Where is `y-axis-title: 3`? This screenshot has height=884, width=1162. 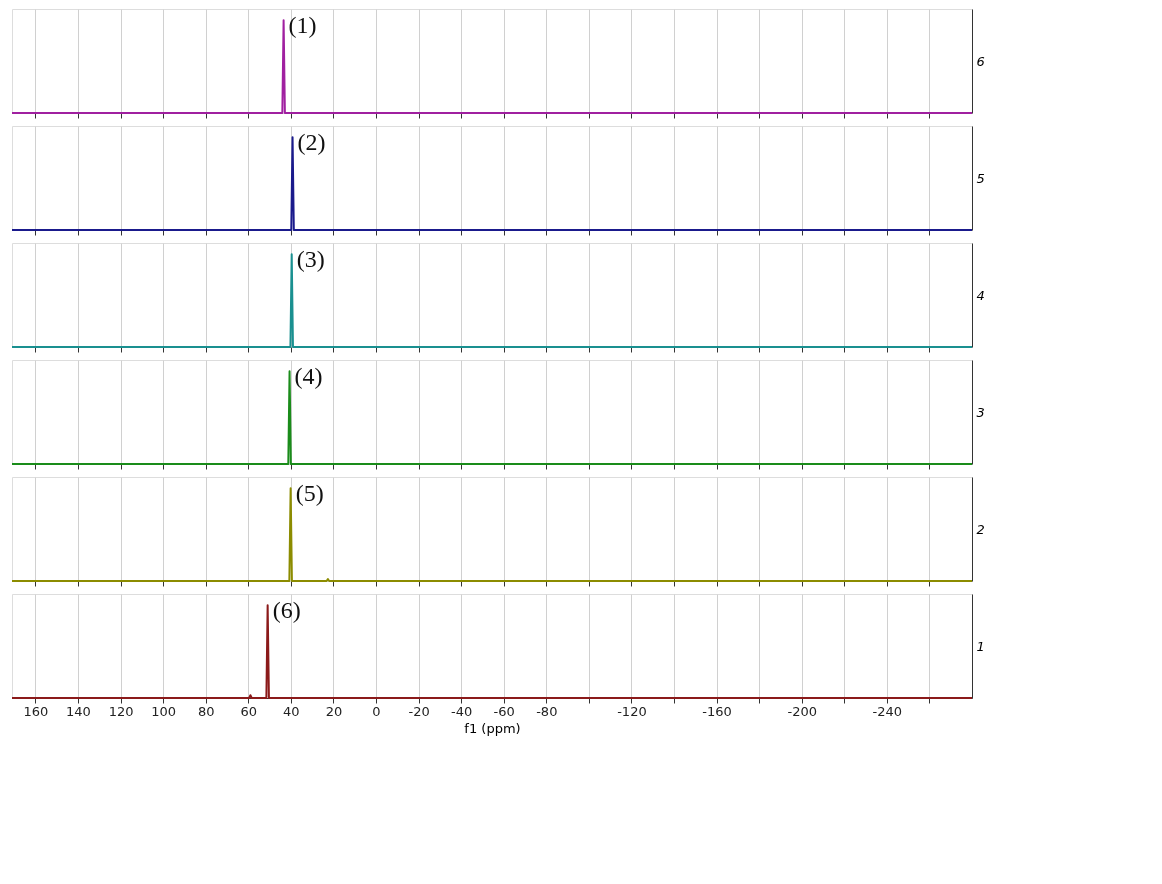 y-axis-title: 3 is located at coordinates (980, 412).